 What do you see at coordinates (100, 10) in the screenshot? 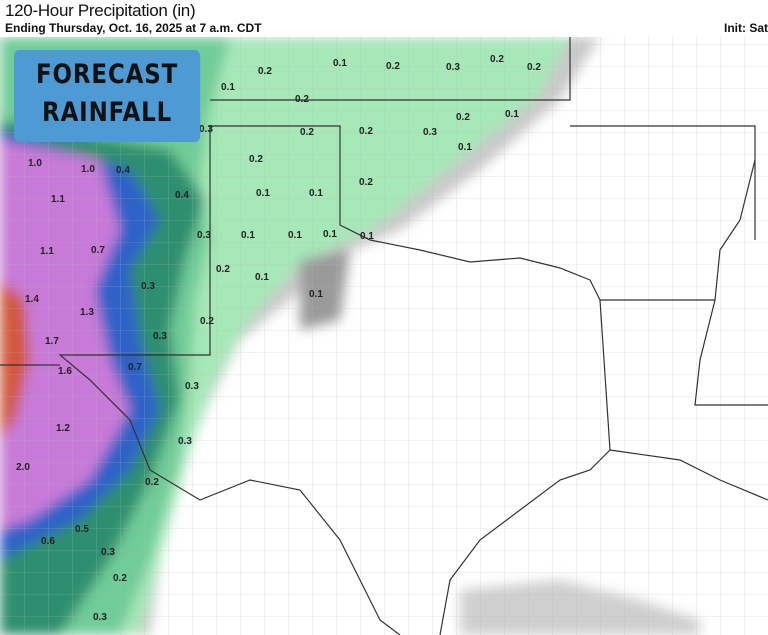
I see `map-title: 120-Hour Precipitation (in)` at bounding box center [100, 10].